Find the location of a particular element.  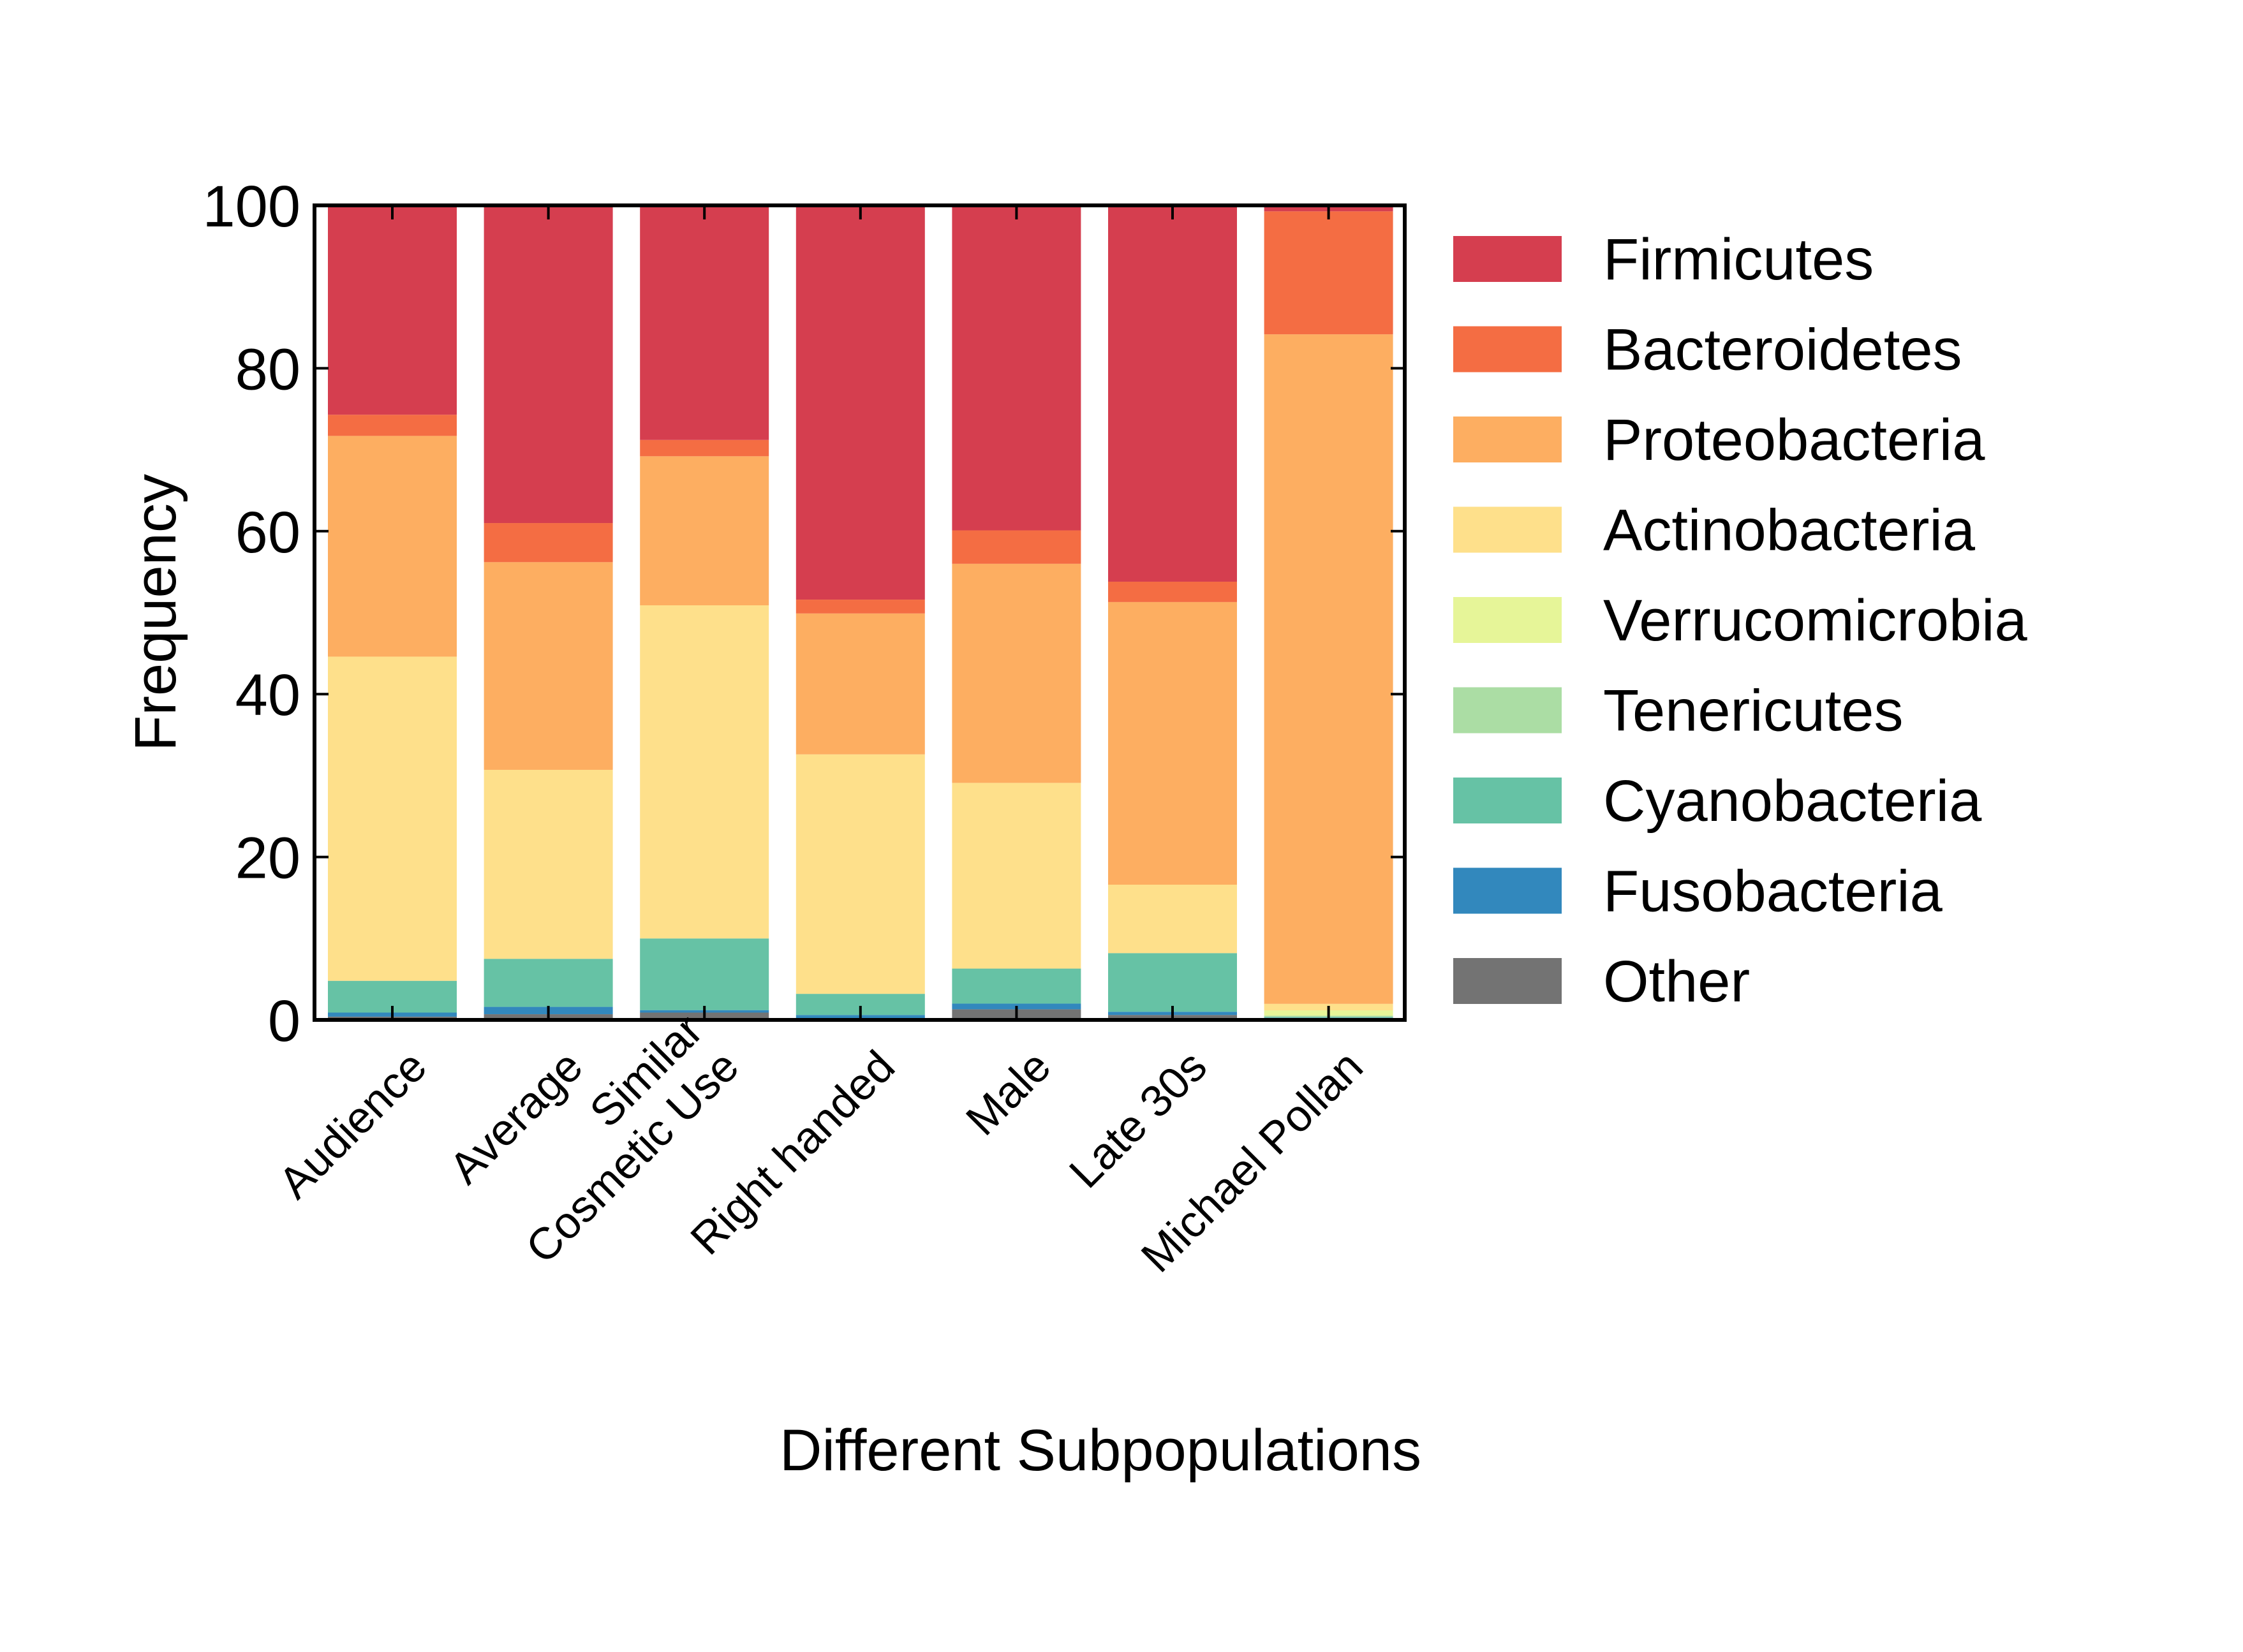

legend-label-other: Other is located at coordinates (1676, 982).